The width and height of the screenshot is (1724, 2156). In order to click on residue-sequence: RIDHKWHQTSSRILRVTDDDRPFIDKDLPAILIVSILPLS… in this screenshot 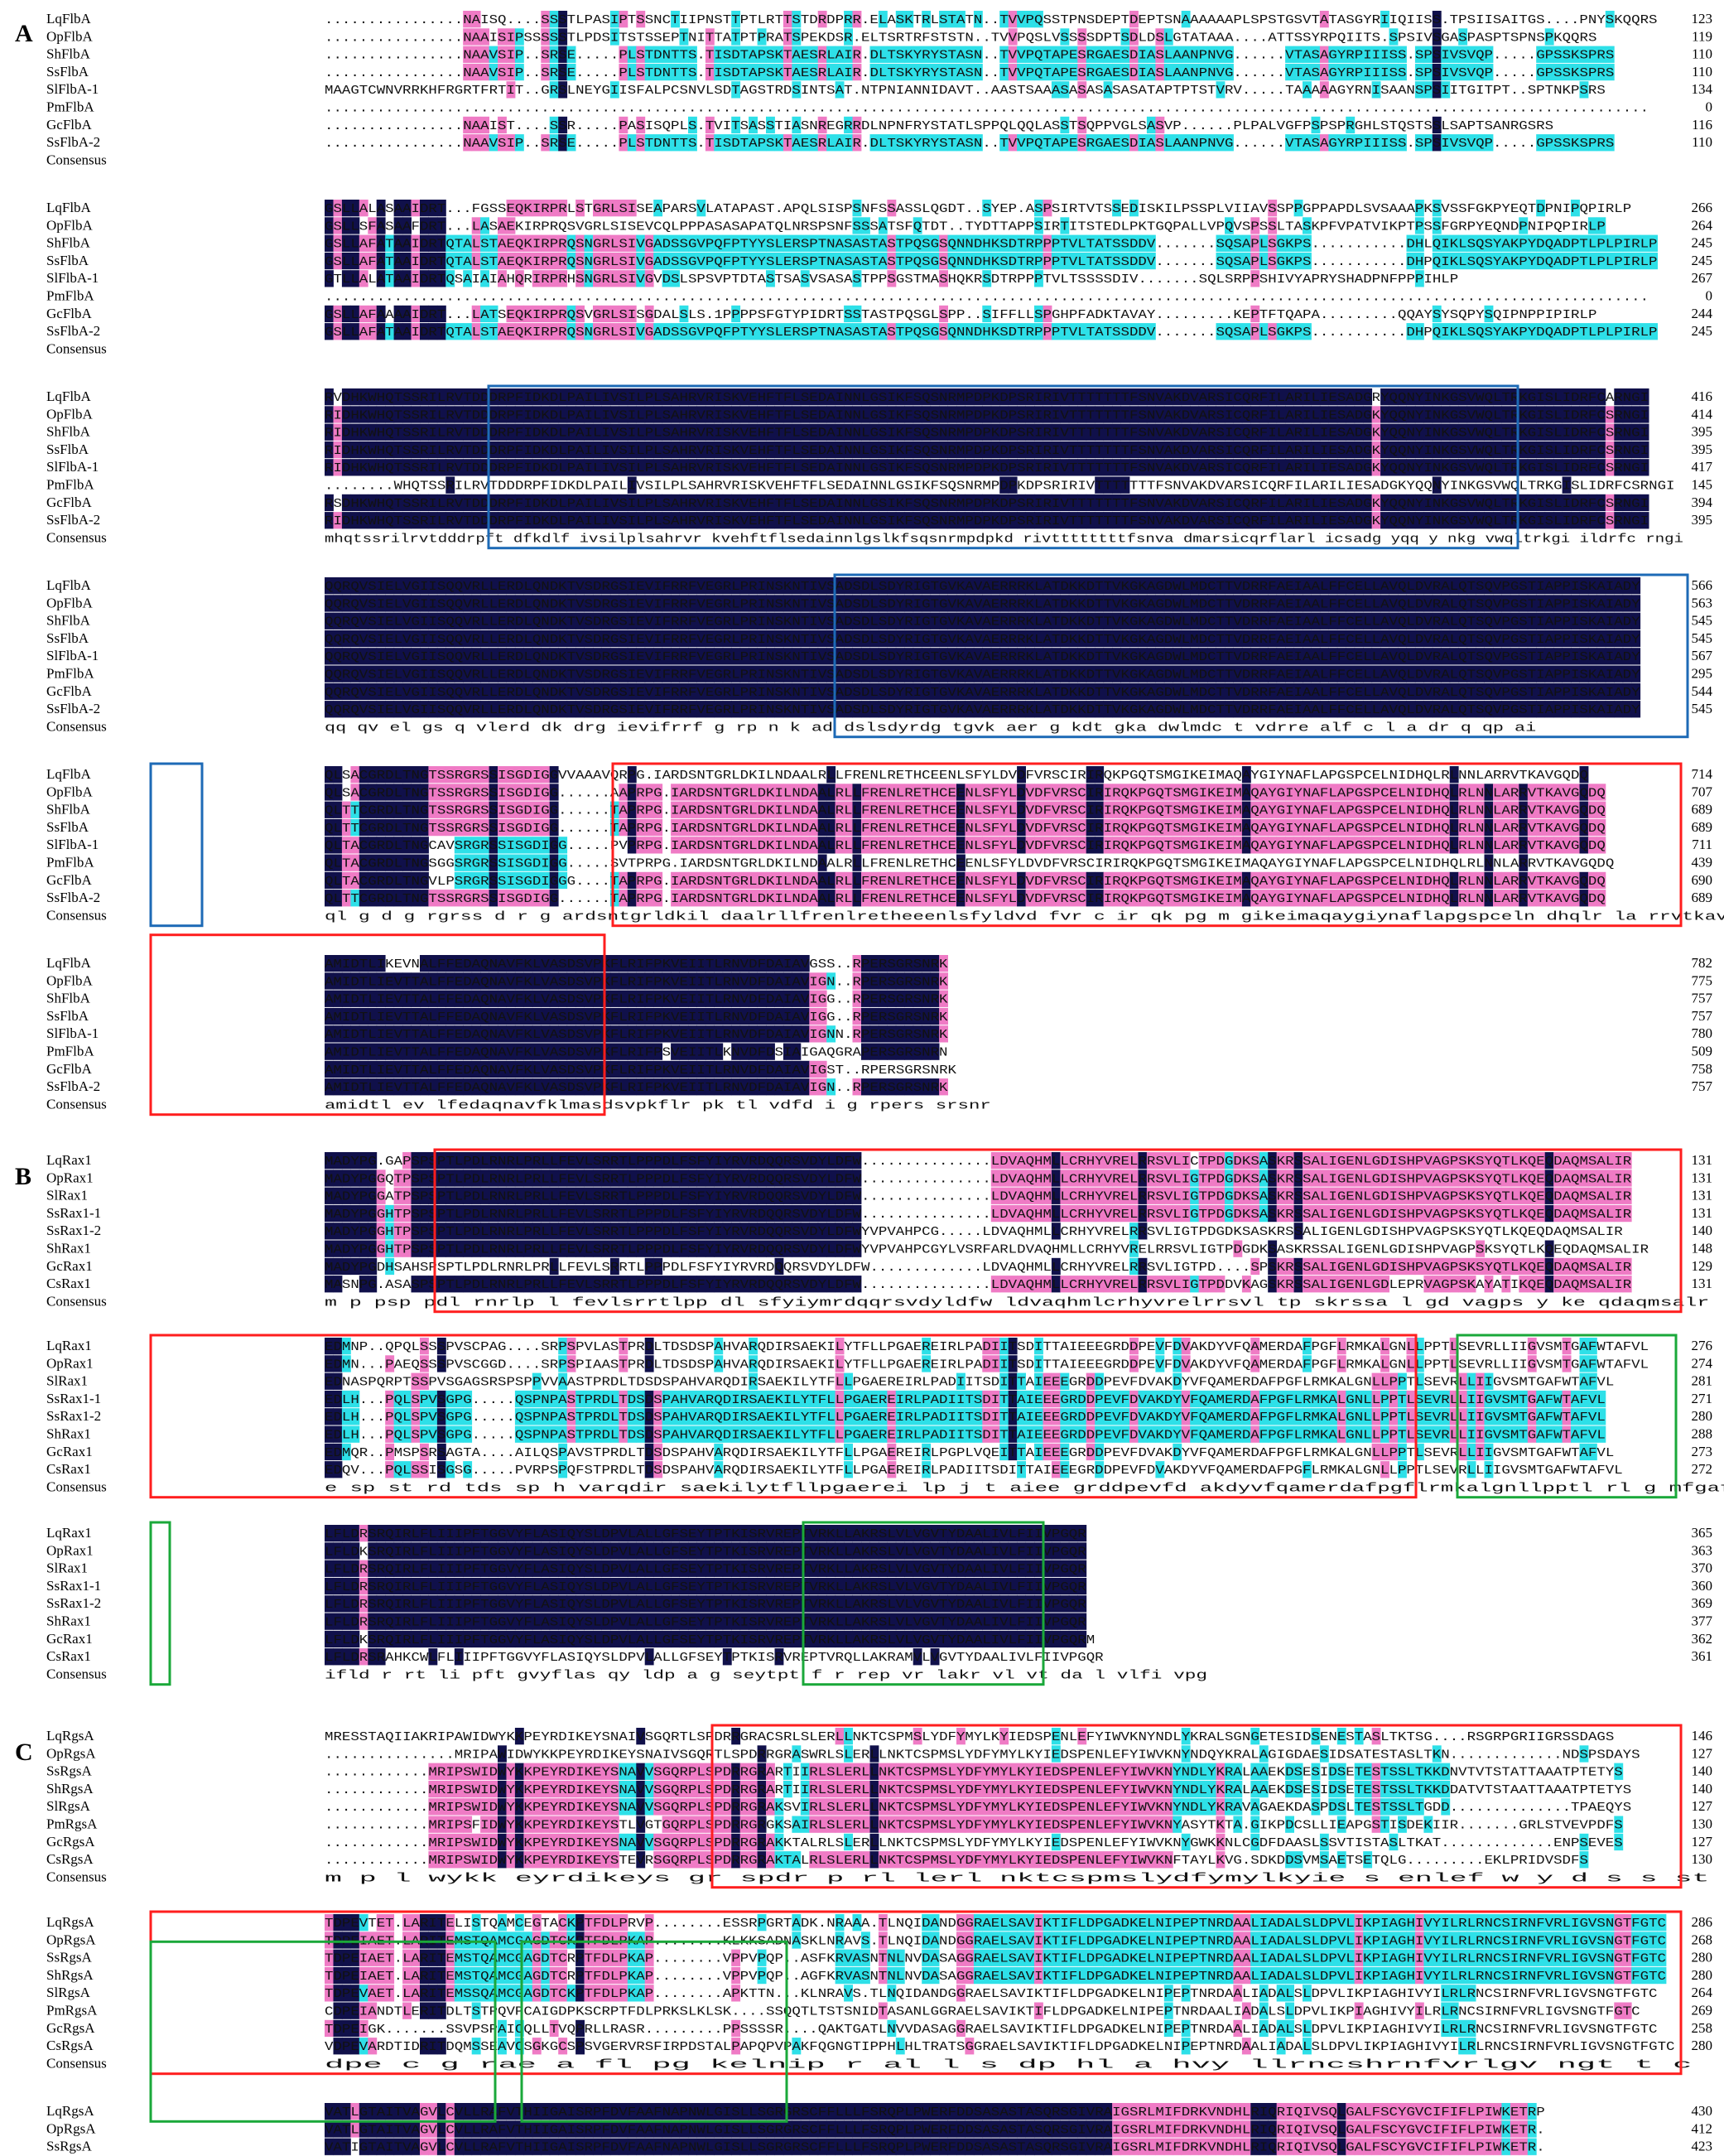, I will do `click(987, 415)`.